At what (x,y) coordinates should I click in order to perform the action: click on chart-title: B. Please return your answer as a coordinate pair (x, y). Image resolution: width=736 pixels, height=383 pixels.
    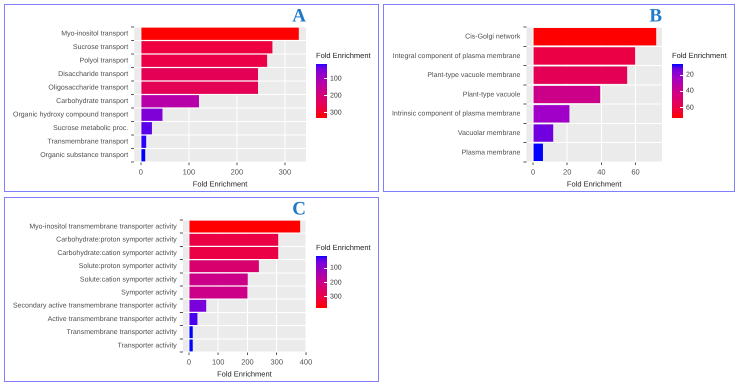
    Looking at the image, I should click on (655, 15).